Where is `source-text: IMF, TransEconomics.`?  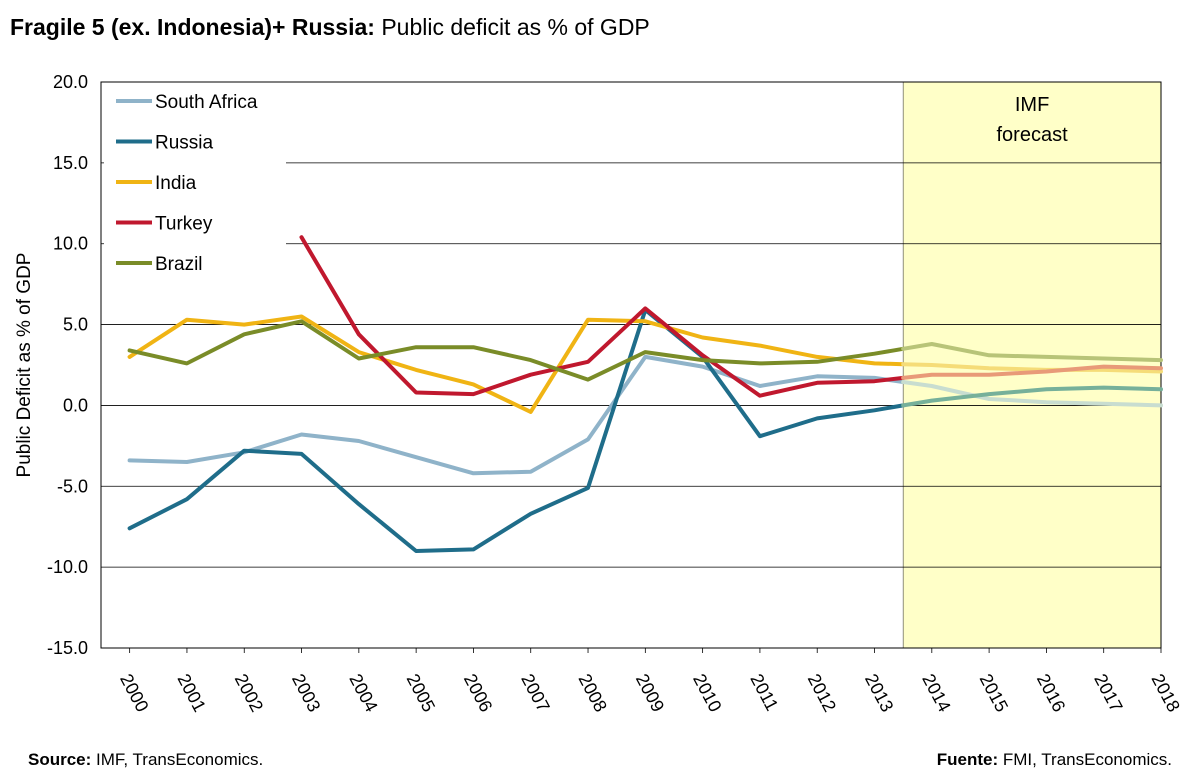 source-text: IMF, TransEconomics. is located at coordinates (180, 759).